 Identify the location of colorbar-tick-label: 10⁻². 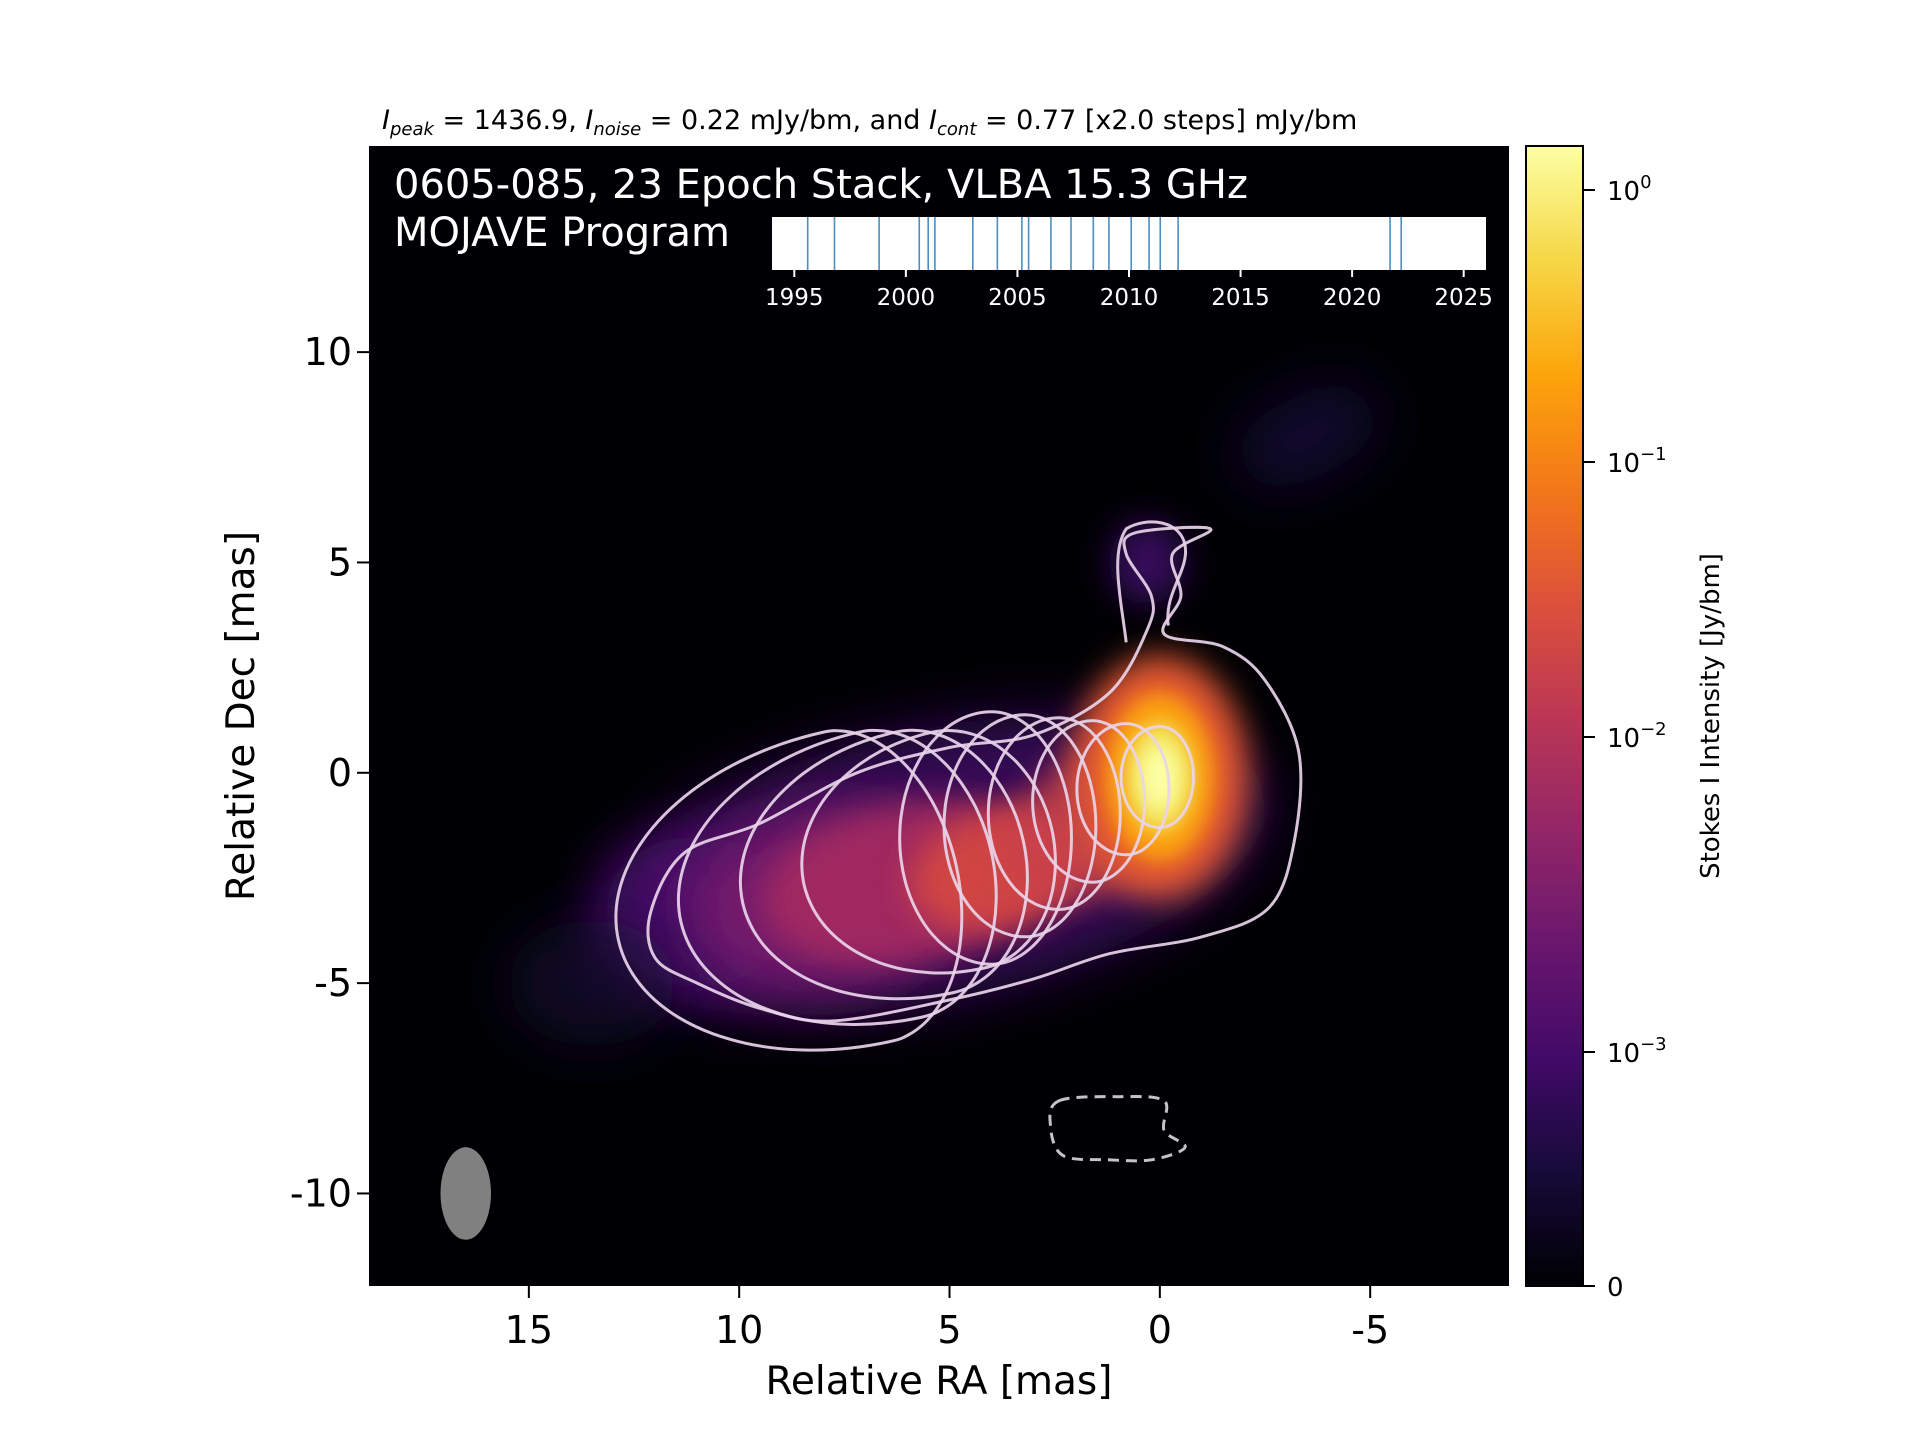
(1637, 736).